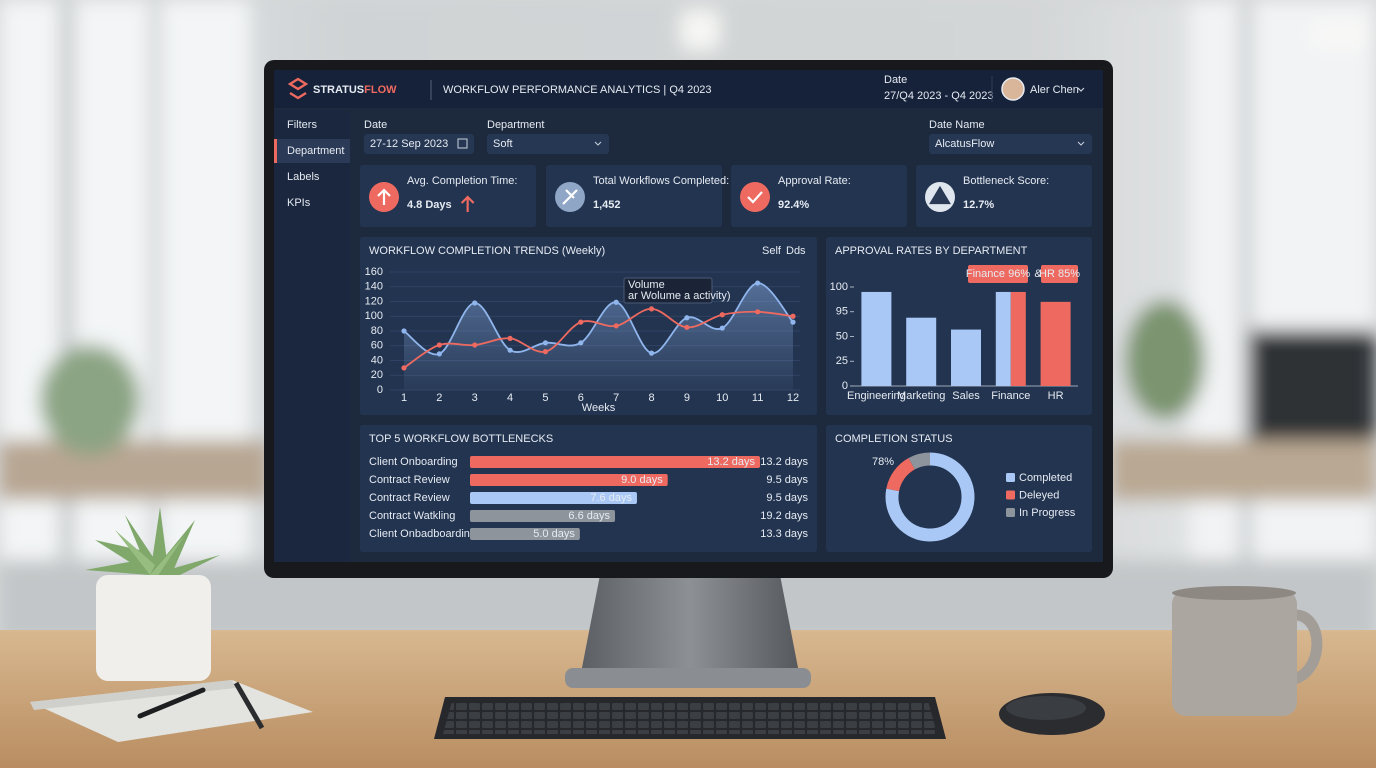 Image resolution: width=1376 pixels, height=768 pixels. I want to click on x-tick-label: 5, so click(545, 398).